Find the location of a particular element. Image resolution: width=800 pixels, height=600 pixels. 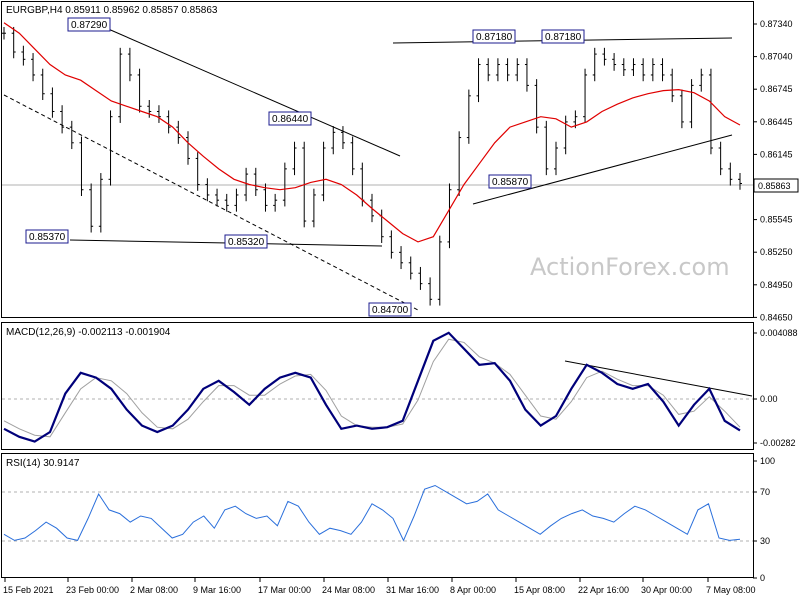

current-price-box is located at coordinates (776, 185).